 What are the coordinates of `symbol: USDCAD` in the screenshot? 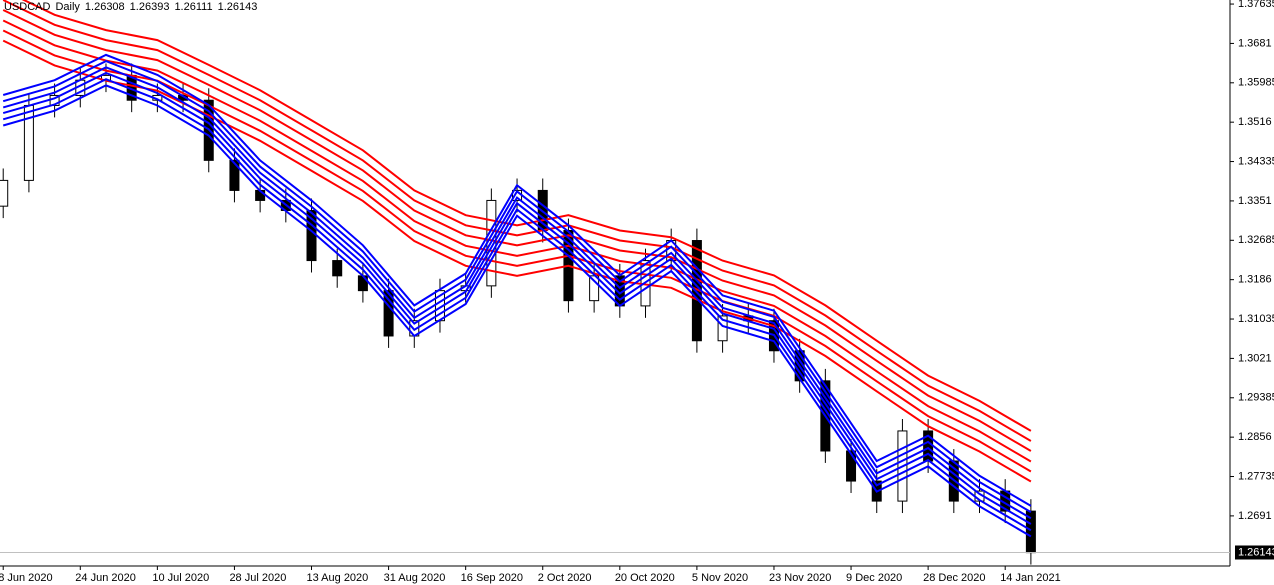 It's located at (27, 7).